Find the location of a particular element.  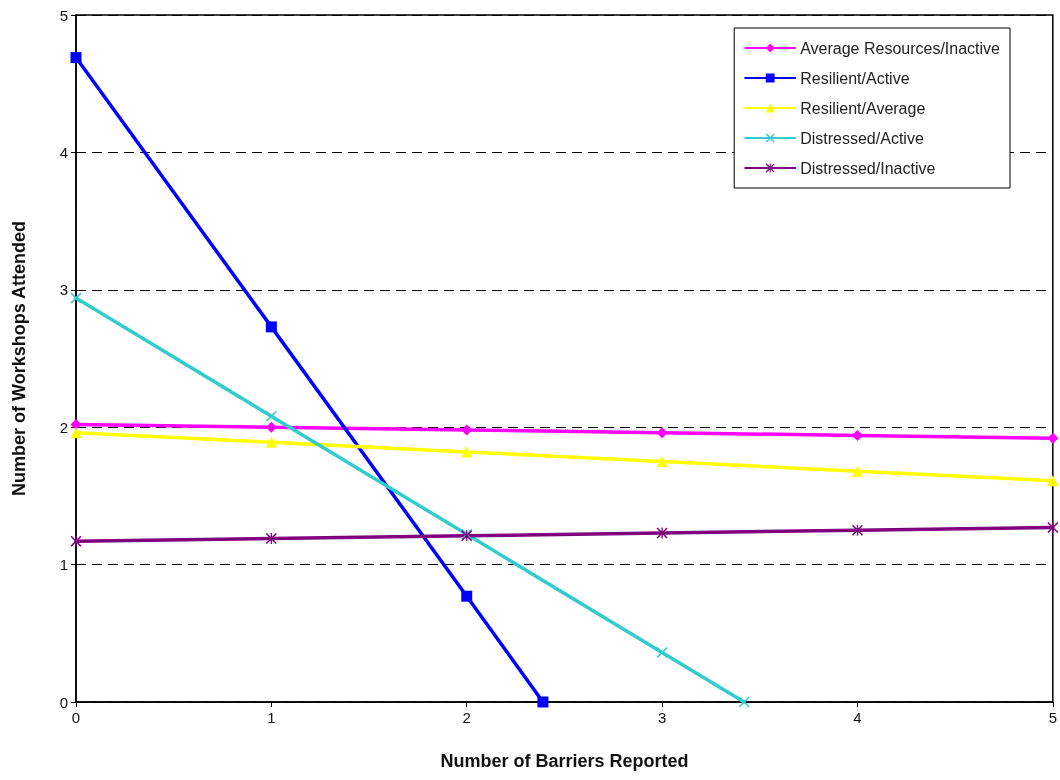

legend-label: Distressed/Active is located at coordinates (862, 138).